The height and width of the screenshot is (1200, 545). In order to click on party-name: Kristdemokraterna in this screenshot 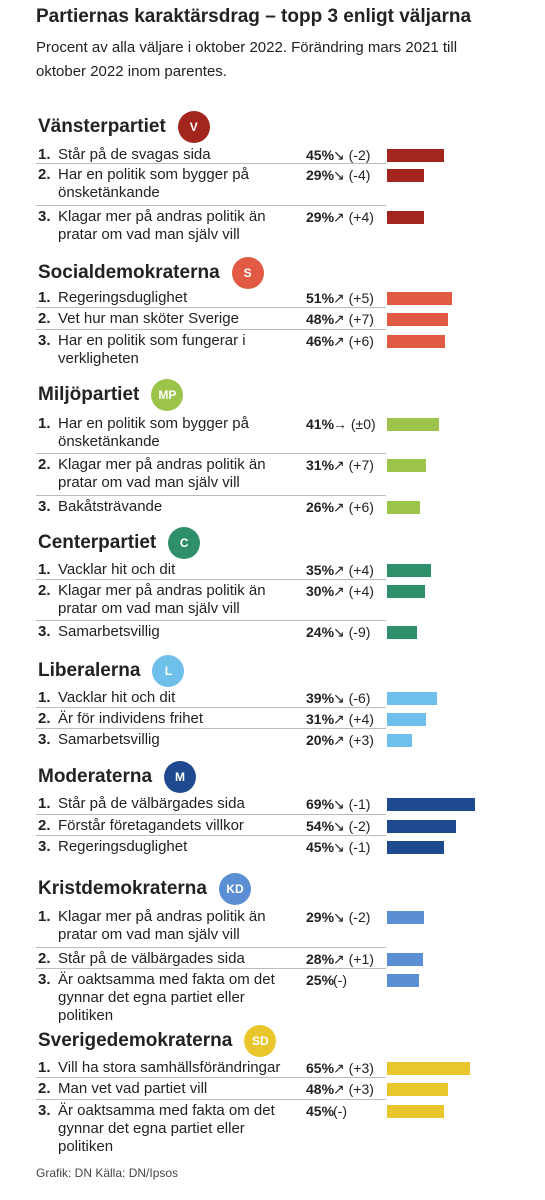, I will do `click(122, 888)`.